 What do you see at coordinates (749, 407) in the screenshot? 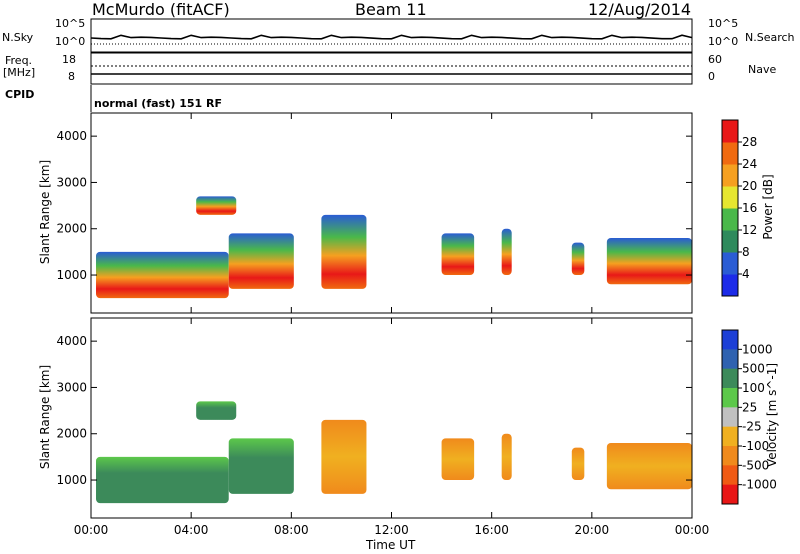
I see `velocity-colorbar-tick-label: 25` at bounding box center [749, 407].